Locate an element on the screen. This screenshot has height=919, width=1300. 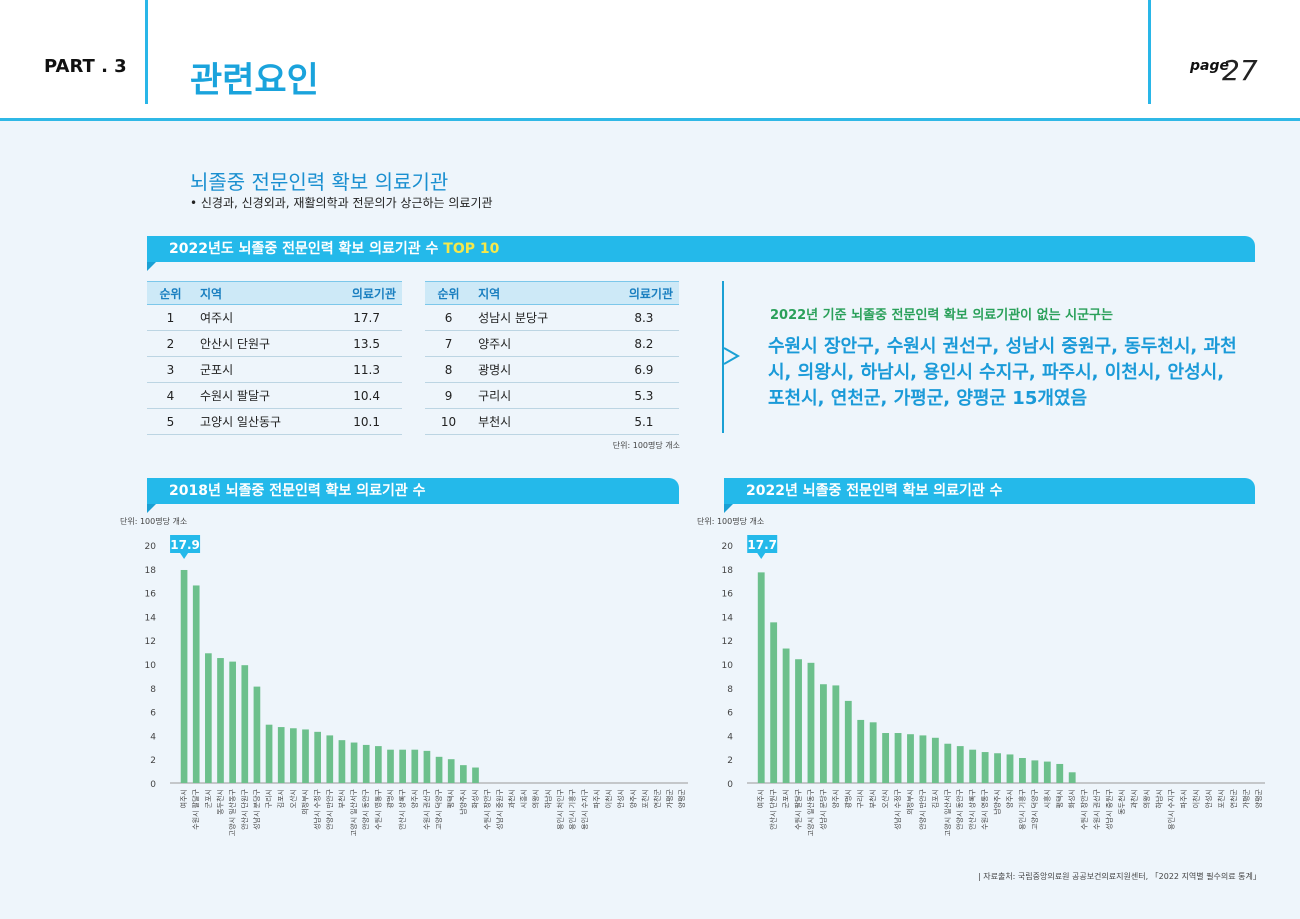
page-label: page is located at coordinates (1209, 66).